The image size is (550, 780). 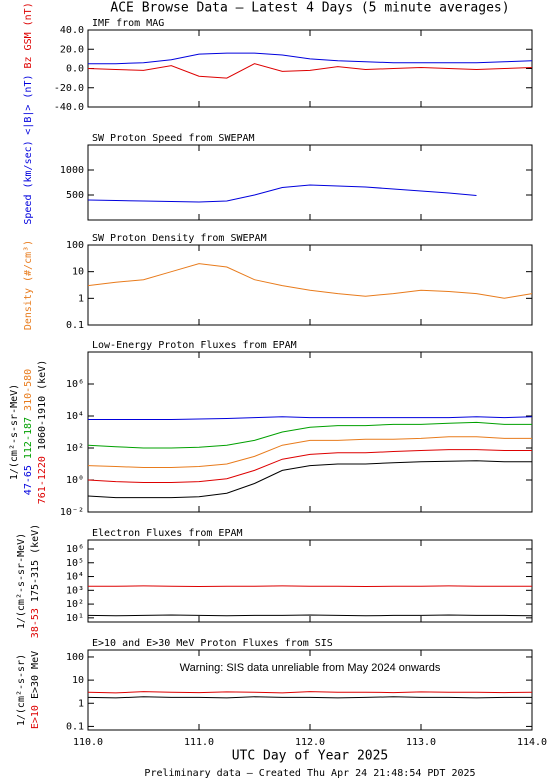 What do you see at coordinates (75, 480) in the screenshot?
I see `y-tick-label: 10⁰` at bounding box center [75, 480].